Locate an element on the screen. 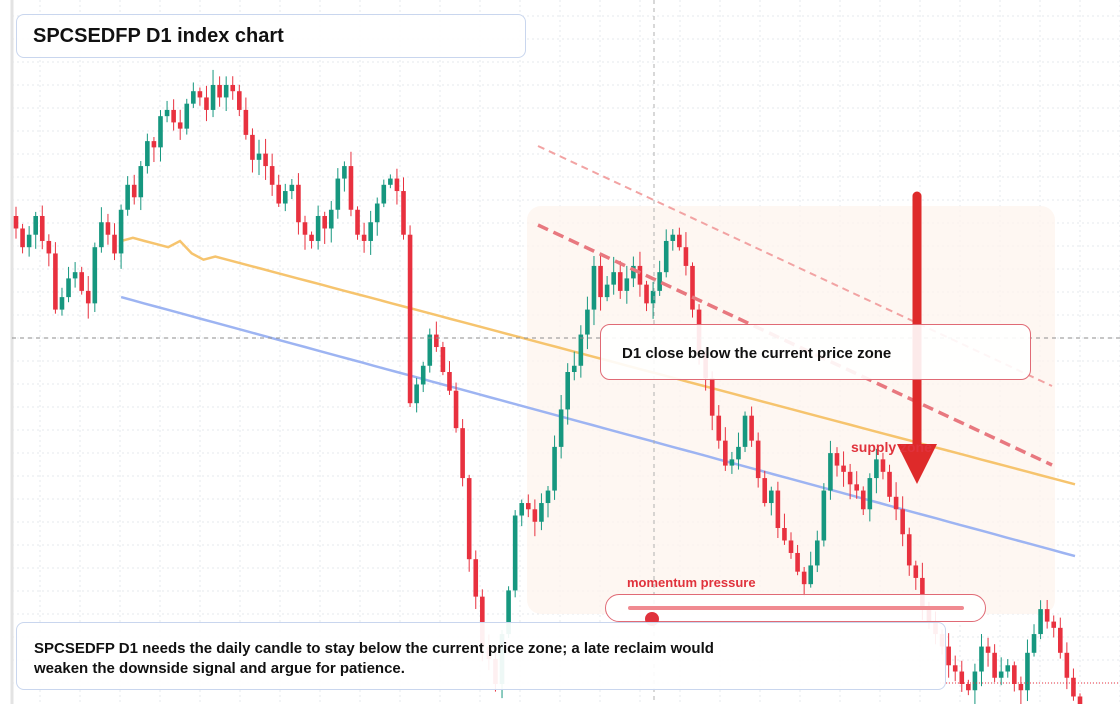  momentum-track is located at coordinates (796, 616).